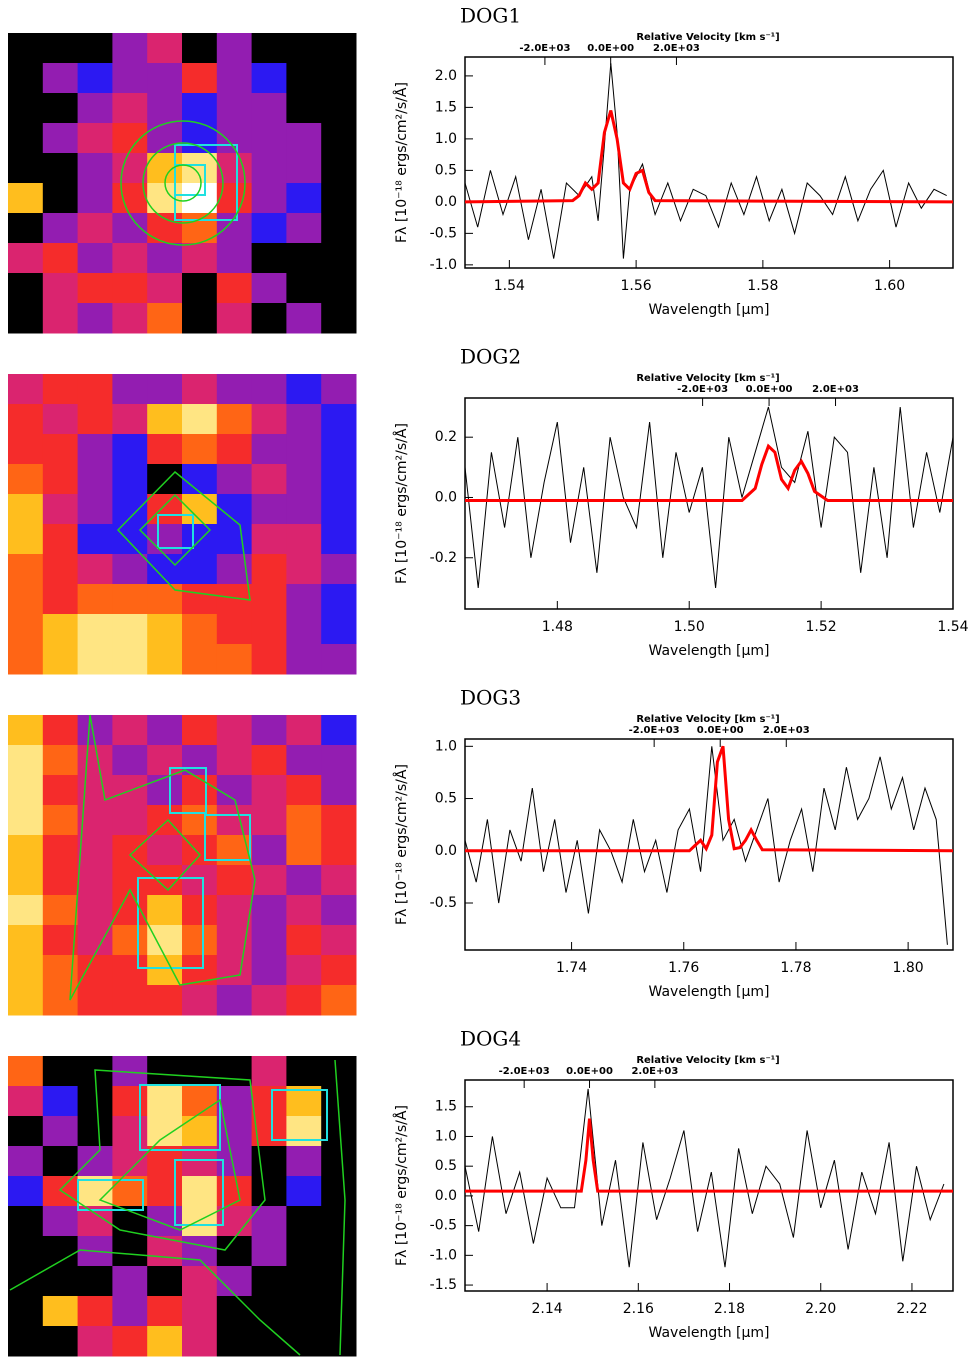 This screenshot has width=970, height=1362. I want to click on contour, so click(162, 857).